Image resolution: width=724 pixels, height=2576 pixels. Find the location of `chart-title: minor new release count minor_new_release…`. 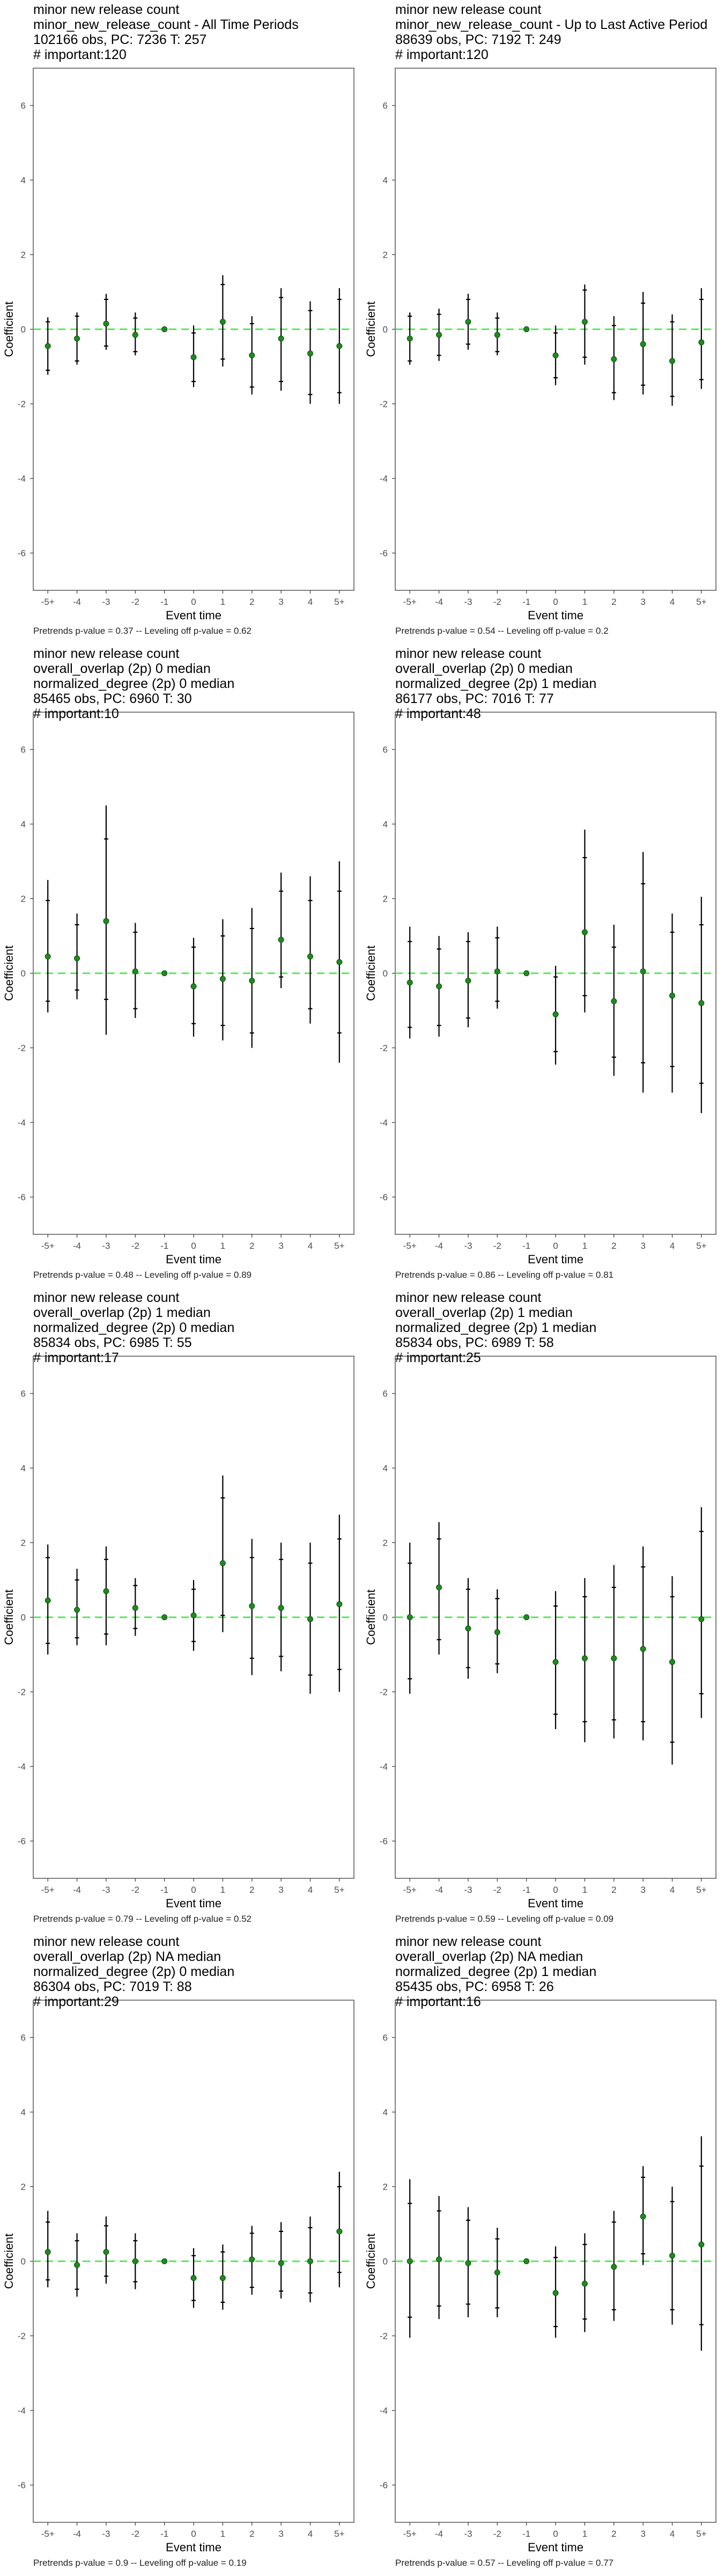

chart-title: minor new release count minor_new_release… is located at coordinates (551, 32).